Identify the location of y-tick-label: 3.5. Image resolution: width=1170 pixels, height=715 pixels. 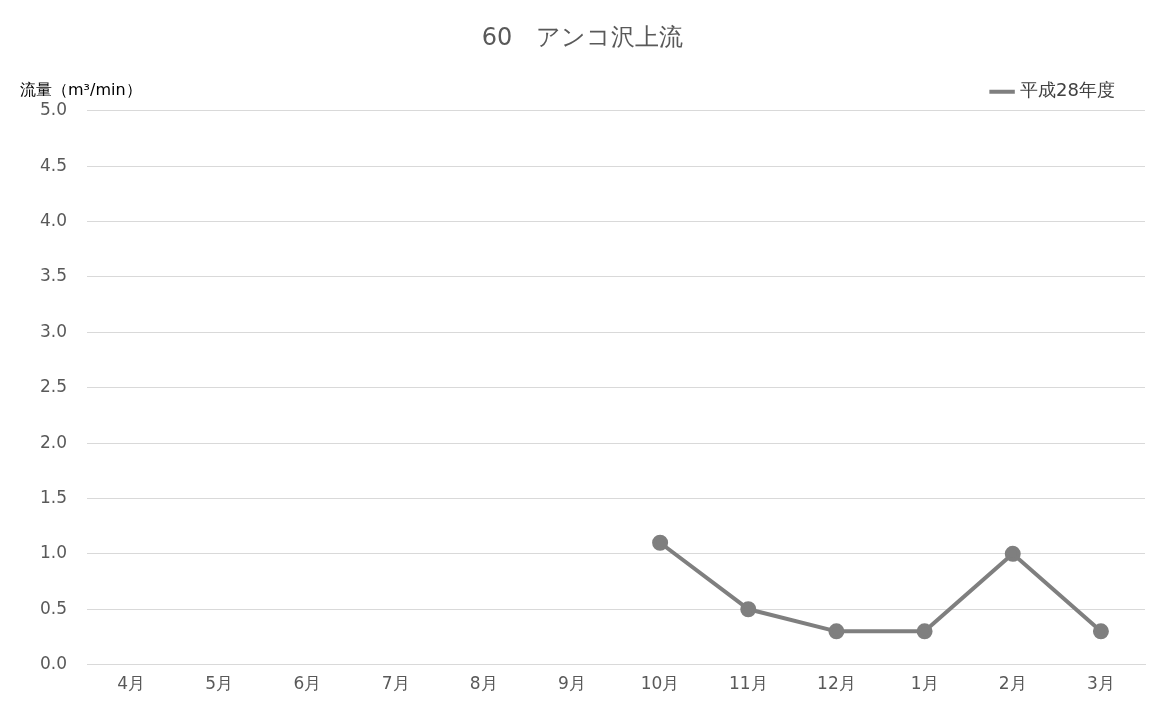
(53, 275).